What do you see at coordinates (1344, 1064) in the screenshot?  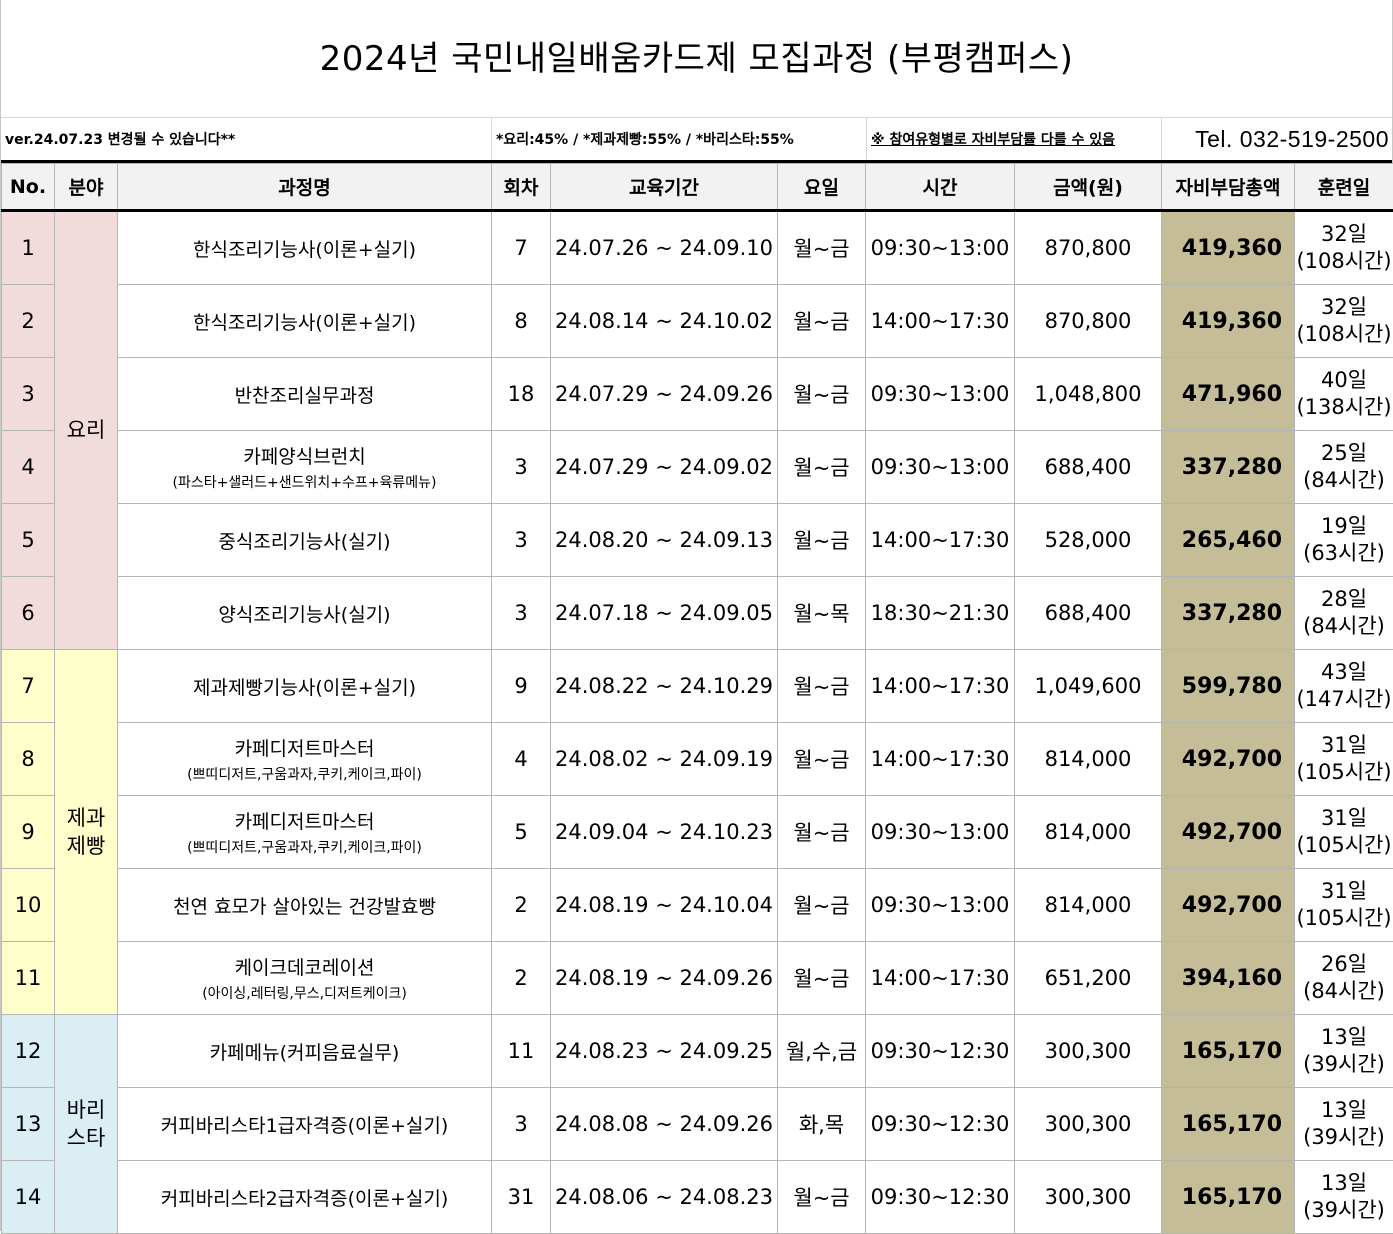 I see `training-hours: (39시간)` at bounding box center [1344, 1064].